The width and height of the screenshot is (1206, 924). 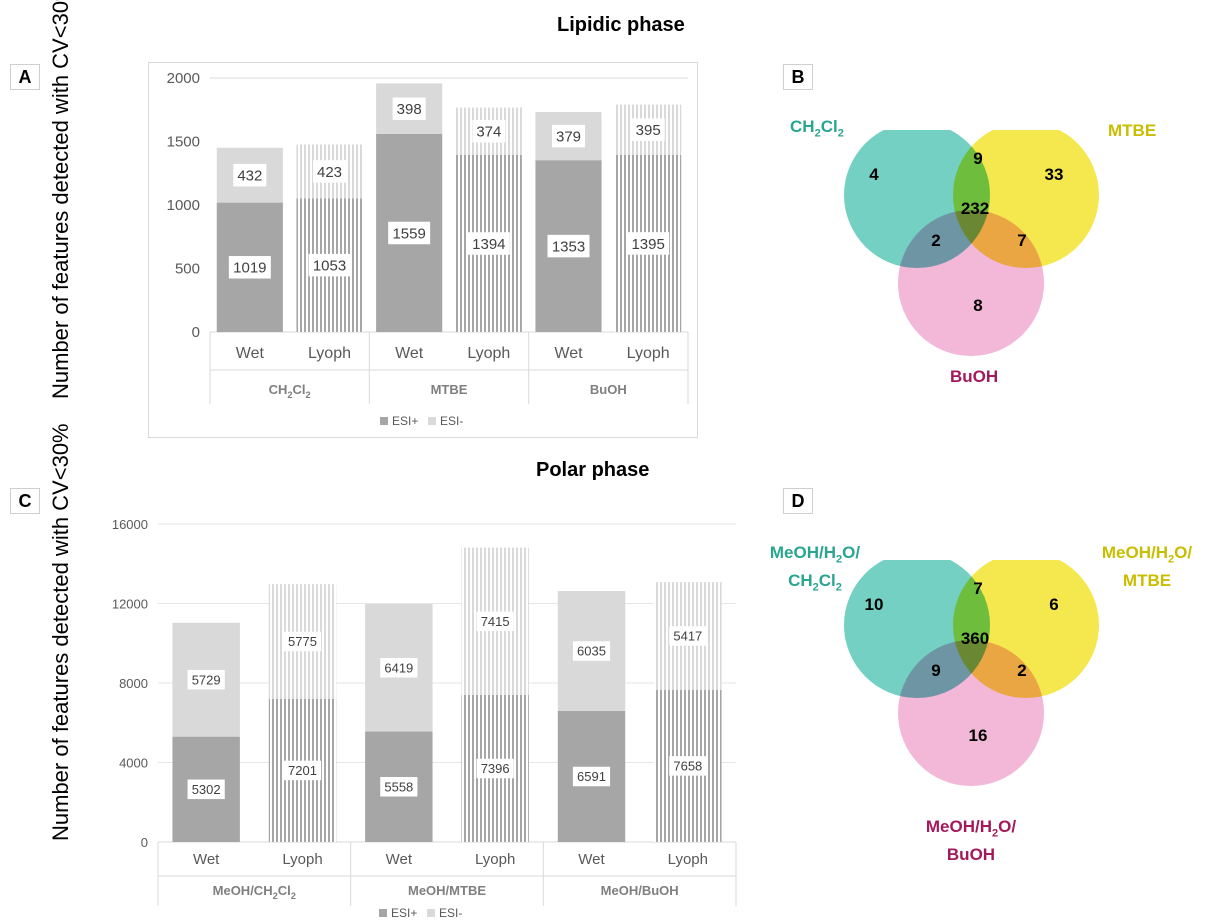 I want to click on data-label: 7415, so click(x=495, y=621).